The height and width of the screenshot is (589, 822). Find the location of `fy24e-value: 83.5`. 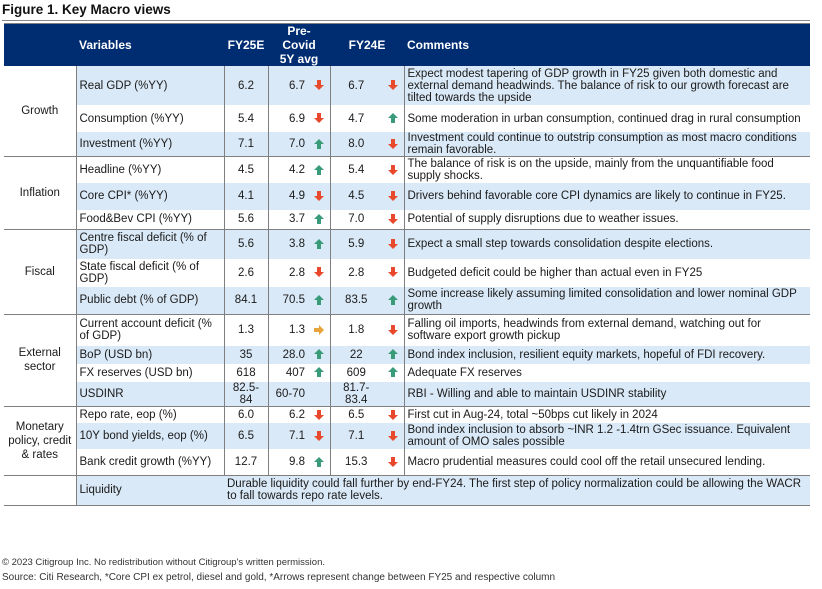

fy24e-value: 83.5 is located at coordinates (355, 300).